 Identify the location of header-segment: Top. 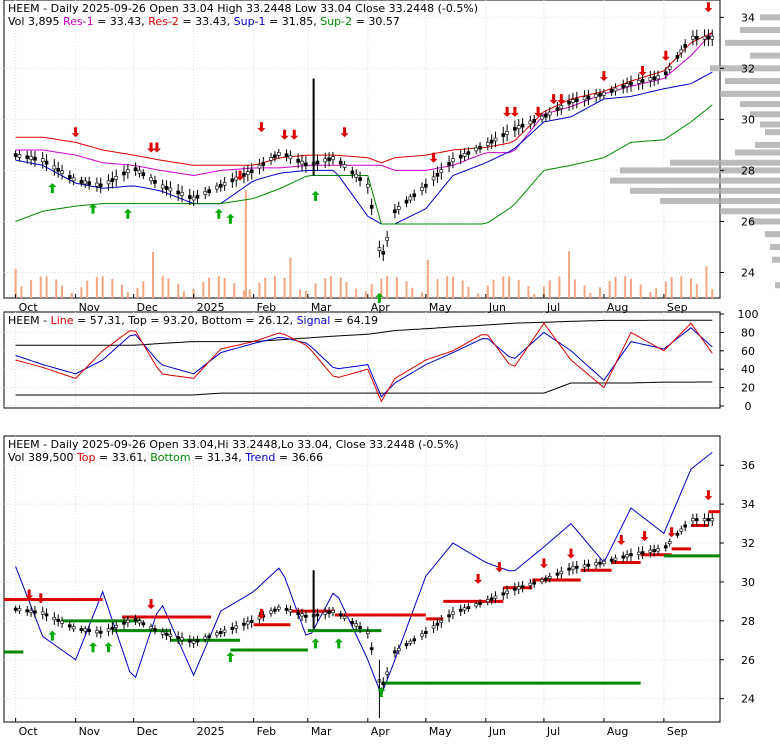
(86, 457).